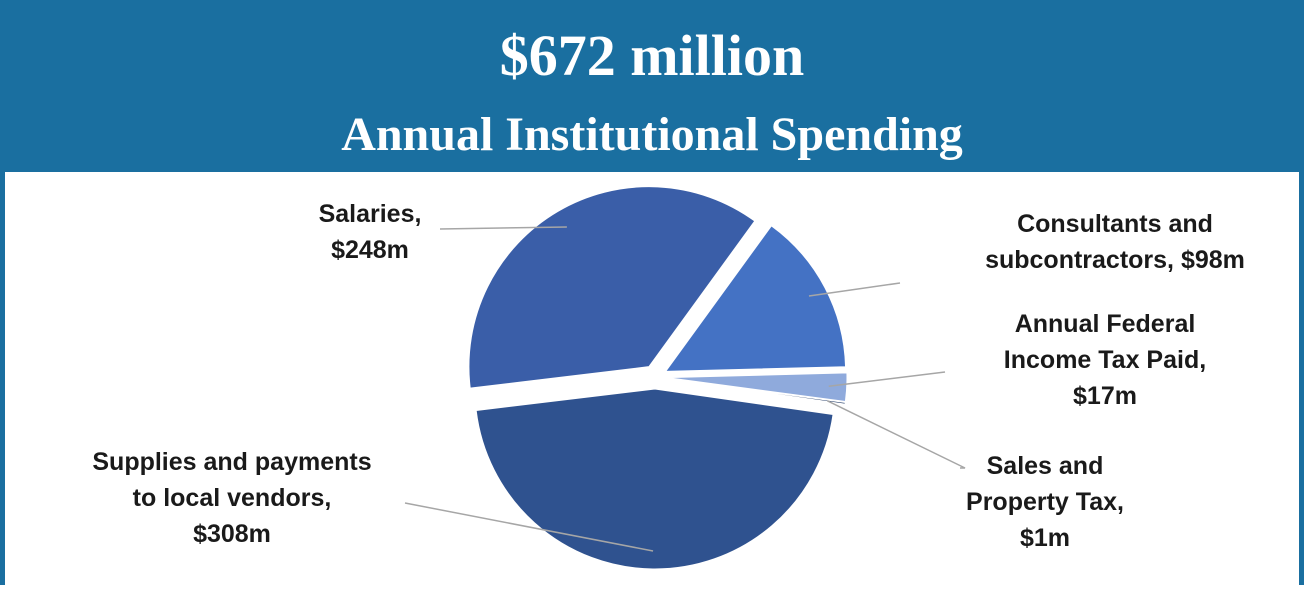  Describe the element at coordinates (232, 534) in the screenshot. I see `data-label-line: $308m` at that location.